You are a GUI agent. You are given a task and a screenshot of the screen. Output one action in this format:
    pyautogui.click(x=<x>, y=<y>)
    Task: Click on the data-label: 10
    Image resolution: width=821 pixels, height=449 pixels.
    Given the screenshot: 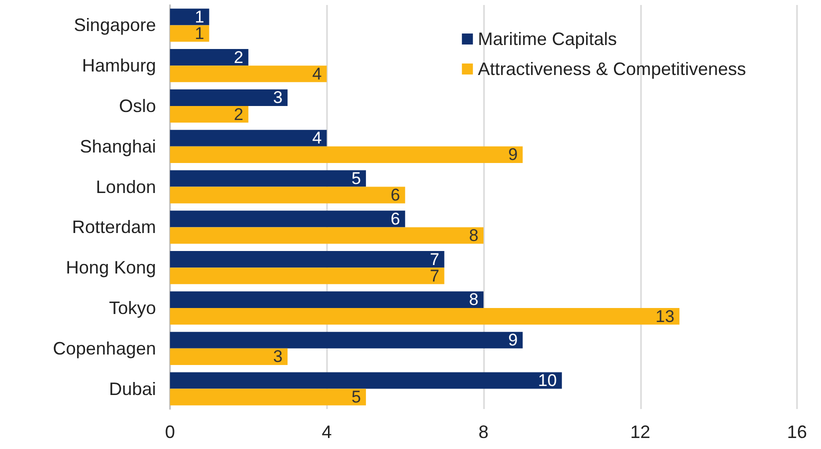 What is the action you would take?
    pyautogui.click(x=547, y=380)
    